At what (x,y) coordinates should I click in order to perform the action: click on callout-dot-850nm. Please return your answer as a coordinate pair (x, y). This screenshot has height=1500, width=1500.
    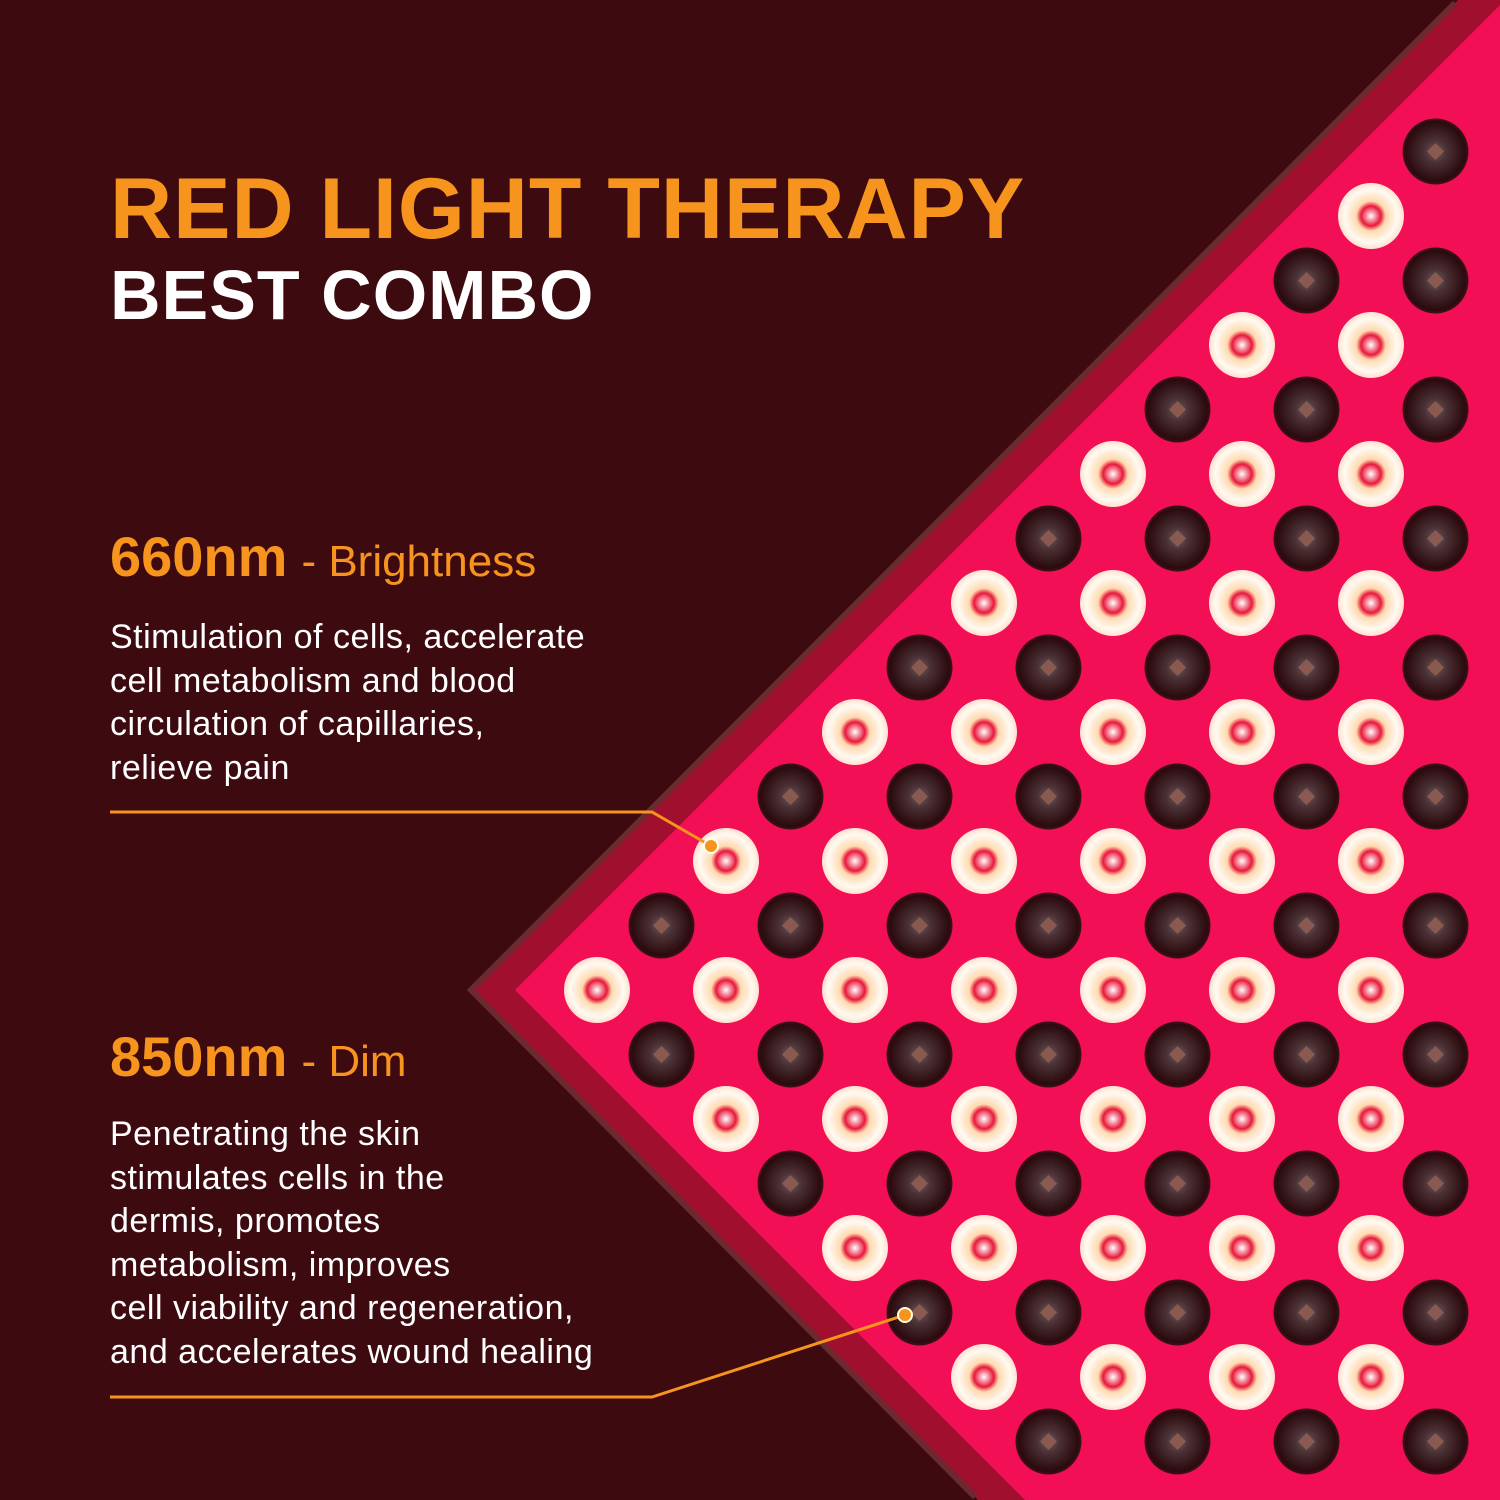
    Looking at the image, I should click on (905, 1315).